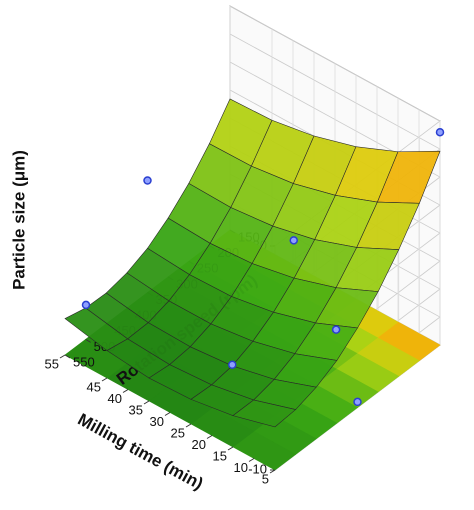 The image size is (474, 510). I want to click on surface-cell, so click(264, 413).